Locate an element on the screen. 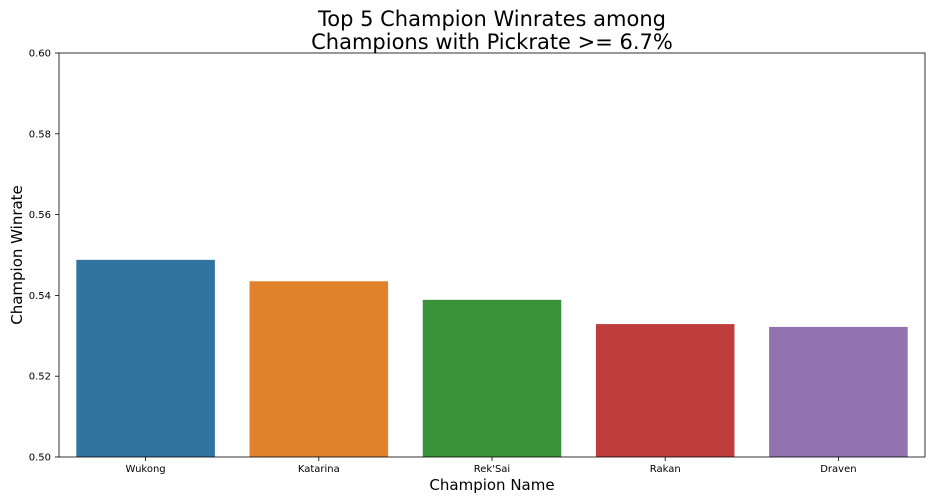 The height and width of the screenshot is (504, 936). x-axis-label: Champion Name is located at coordinates (491, 485).